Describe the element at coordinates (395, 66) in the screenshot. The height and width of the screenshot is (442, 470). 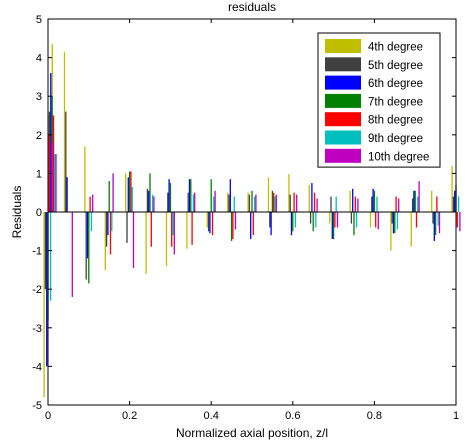
I see `legend-label: 5th degree` at that location.